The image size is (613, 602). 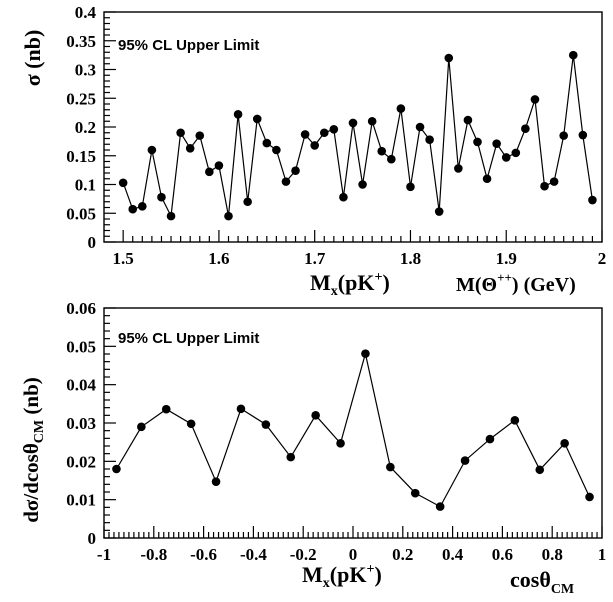 What do you see at coordinates (32, 58) in the screenshot?
I see `top-y-axis-title: σ (nb)` at bounding box center [32, 58].